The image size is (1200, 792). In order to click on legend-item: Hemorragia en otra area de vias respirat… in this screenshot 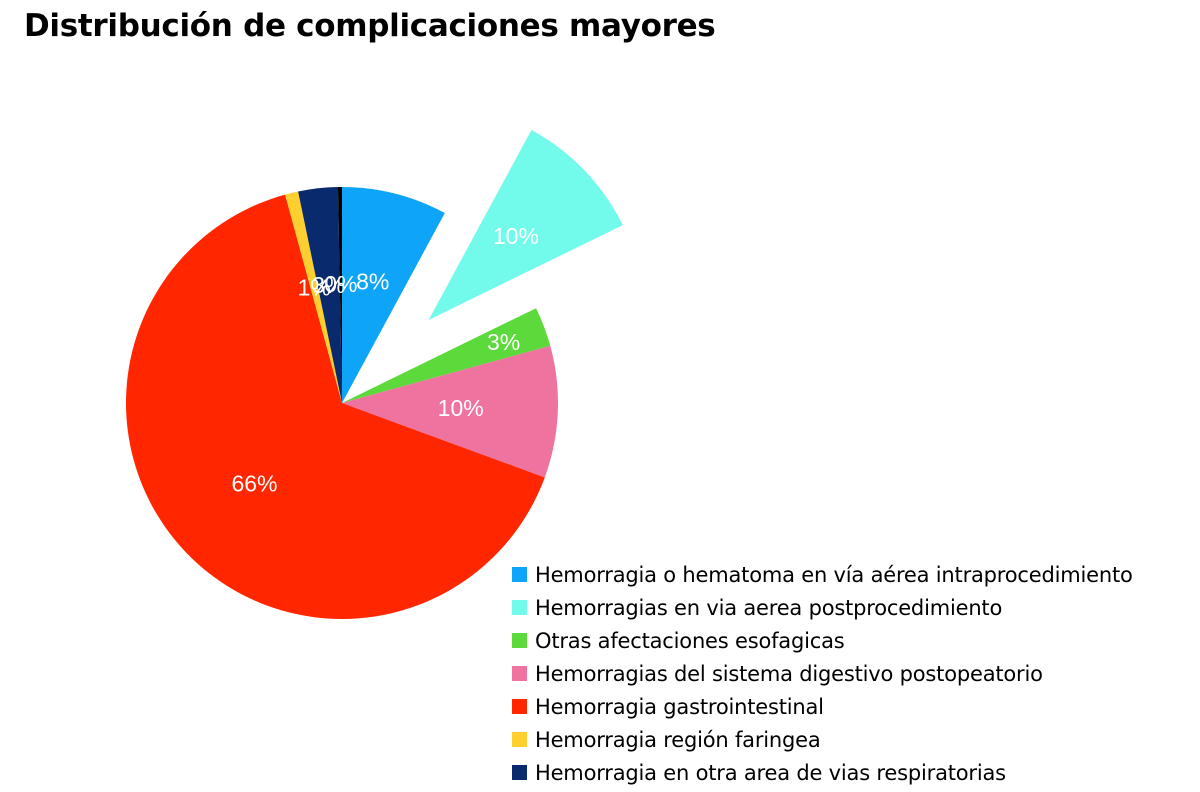, I will do `click(852, 772)`.